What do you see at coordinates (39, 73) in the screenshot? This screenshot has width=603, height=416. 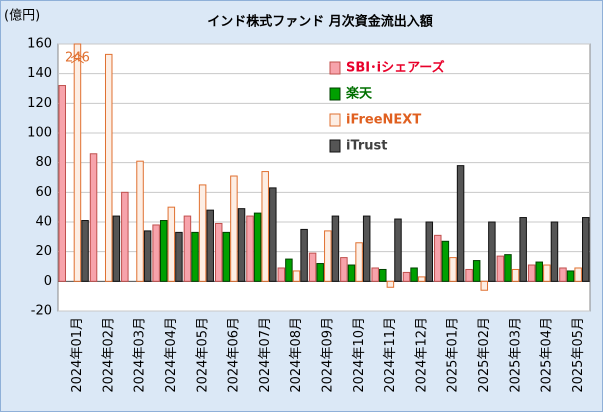 I see `y-tick-label: 140` at bounding box center [39, 73].